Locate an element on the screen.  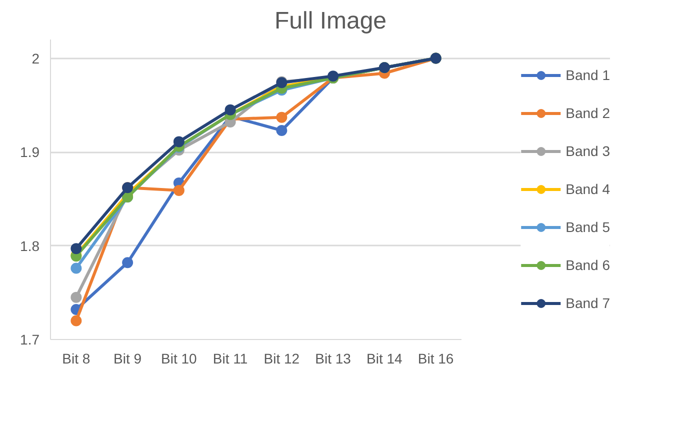
x-tick-label: Bit 10 is located at coordinates (179, 358).